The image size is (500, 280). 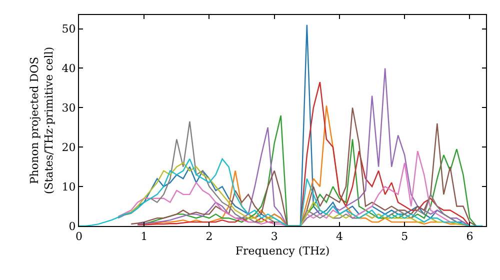 I want to click on y-tick-label: 50, so click(x=69, y=29).